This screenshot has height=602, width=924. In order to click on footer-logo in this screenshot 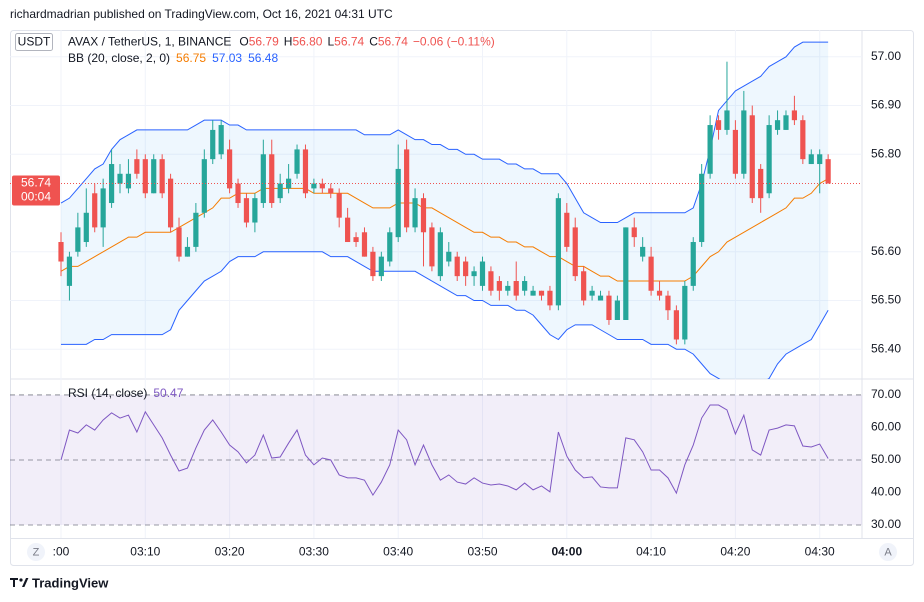, I will do `click(19, 582)`.